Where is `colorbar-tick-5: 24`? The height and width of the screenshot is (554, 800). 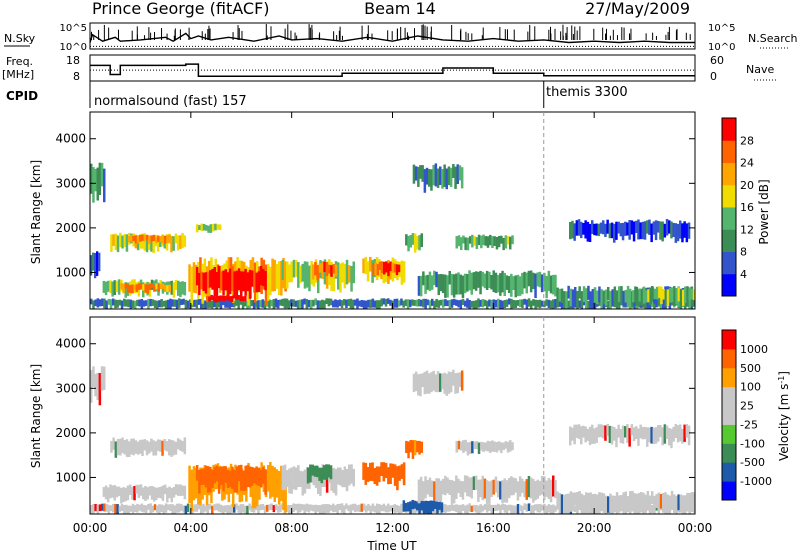
colorbar-tick-5: 24 is located at coordinates (747, 163).